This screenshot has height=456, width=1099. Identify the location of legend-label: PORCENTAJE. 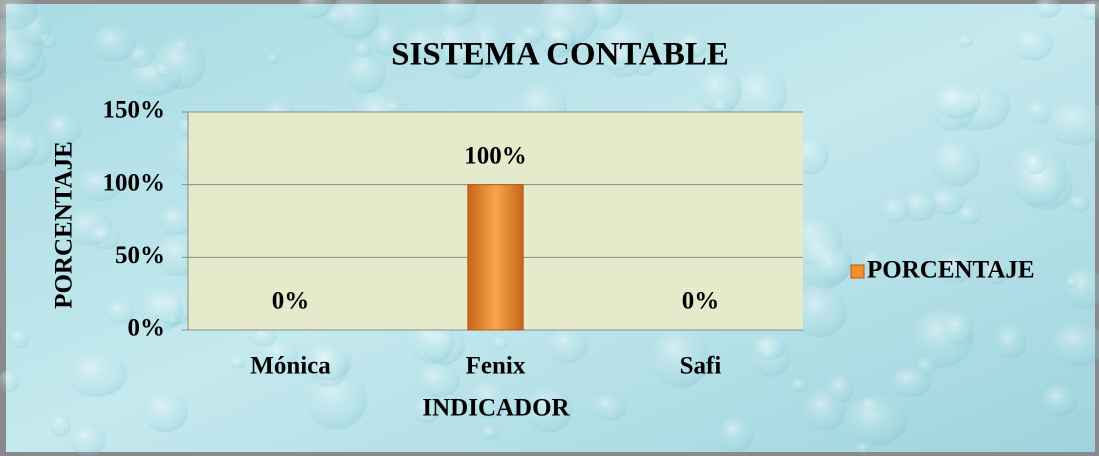
(951, 270).